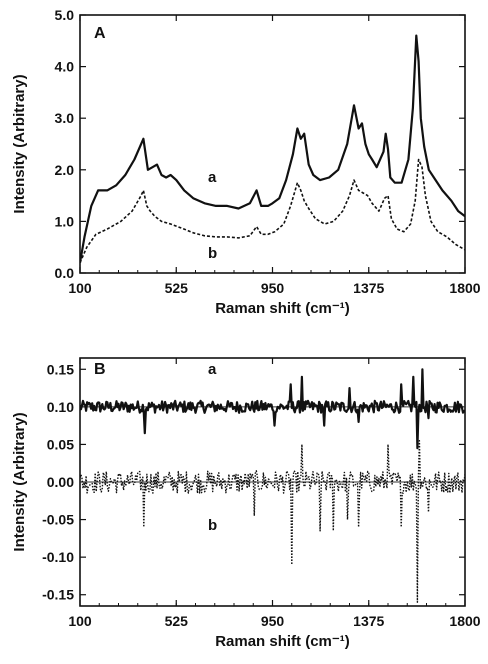  Describe the element at coordinates (58, 557) in the screenshot. I see `y-tick-label: -0.10` at that location.